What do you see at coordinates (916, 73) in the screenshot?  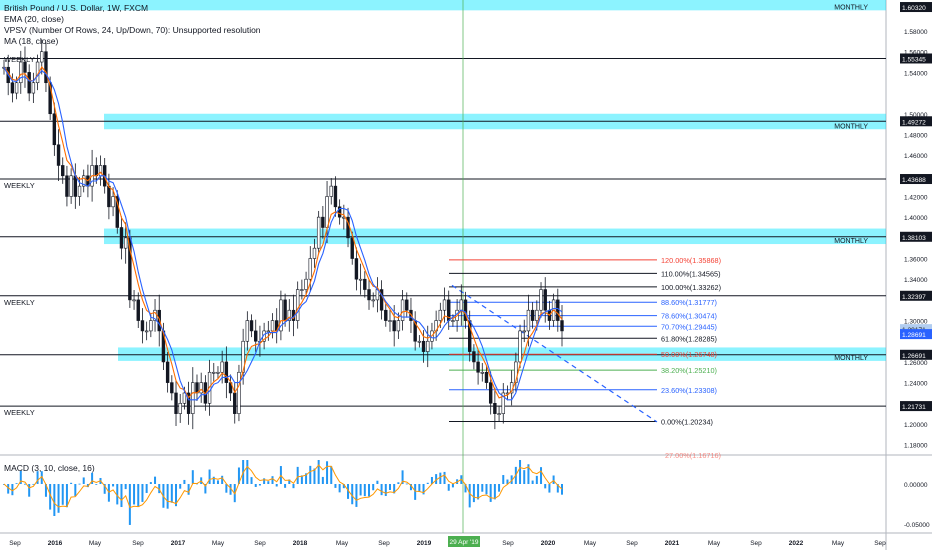 I see `price-axis-tick: 1.54000` at bounding box center [916, 73].